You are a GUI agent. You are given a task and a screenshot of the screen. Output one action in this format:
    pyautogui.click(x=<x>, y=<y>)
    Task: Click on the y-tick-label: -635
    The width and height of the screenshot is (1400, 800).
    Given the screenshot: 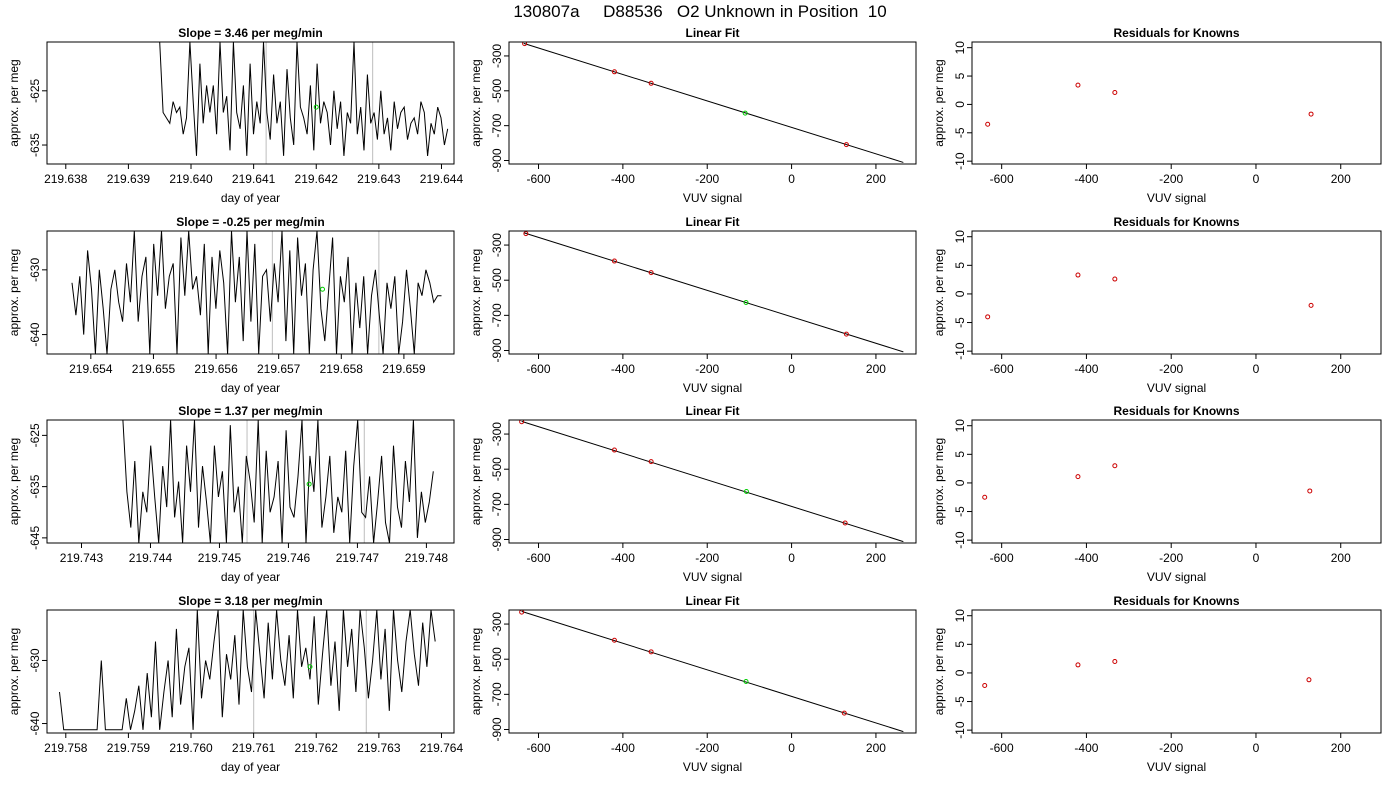 What is the action you would take?
    pyautogui.click(x=35, y=145)
    